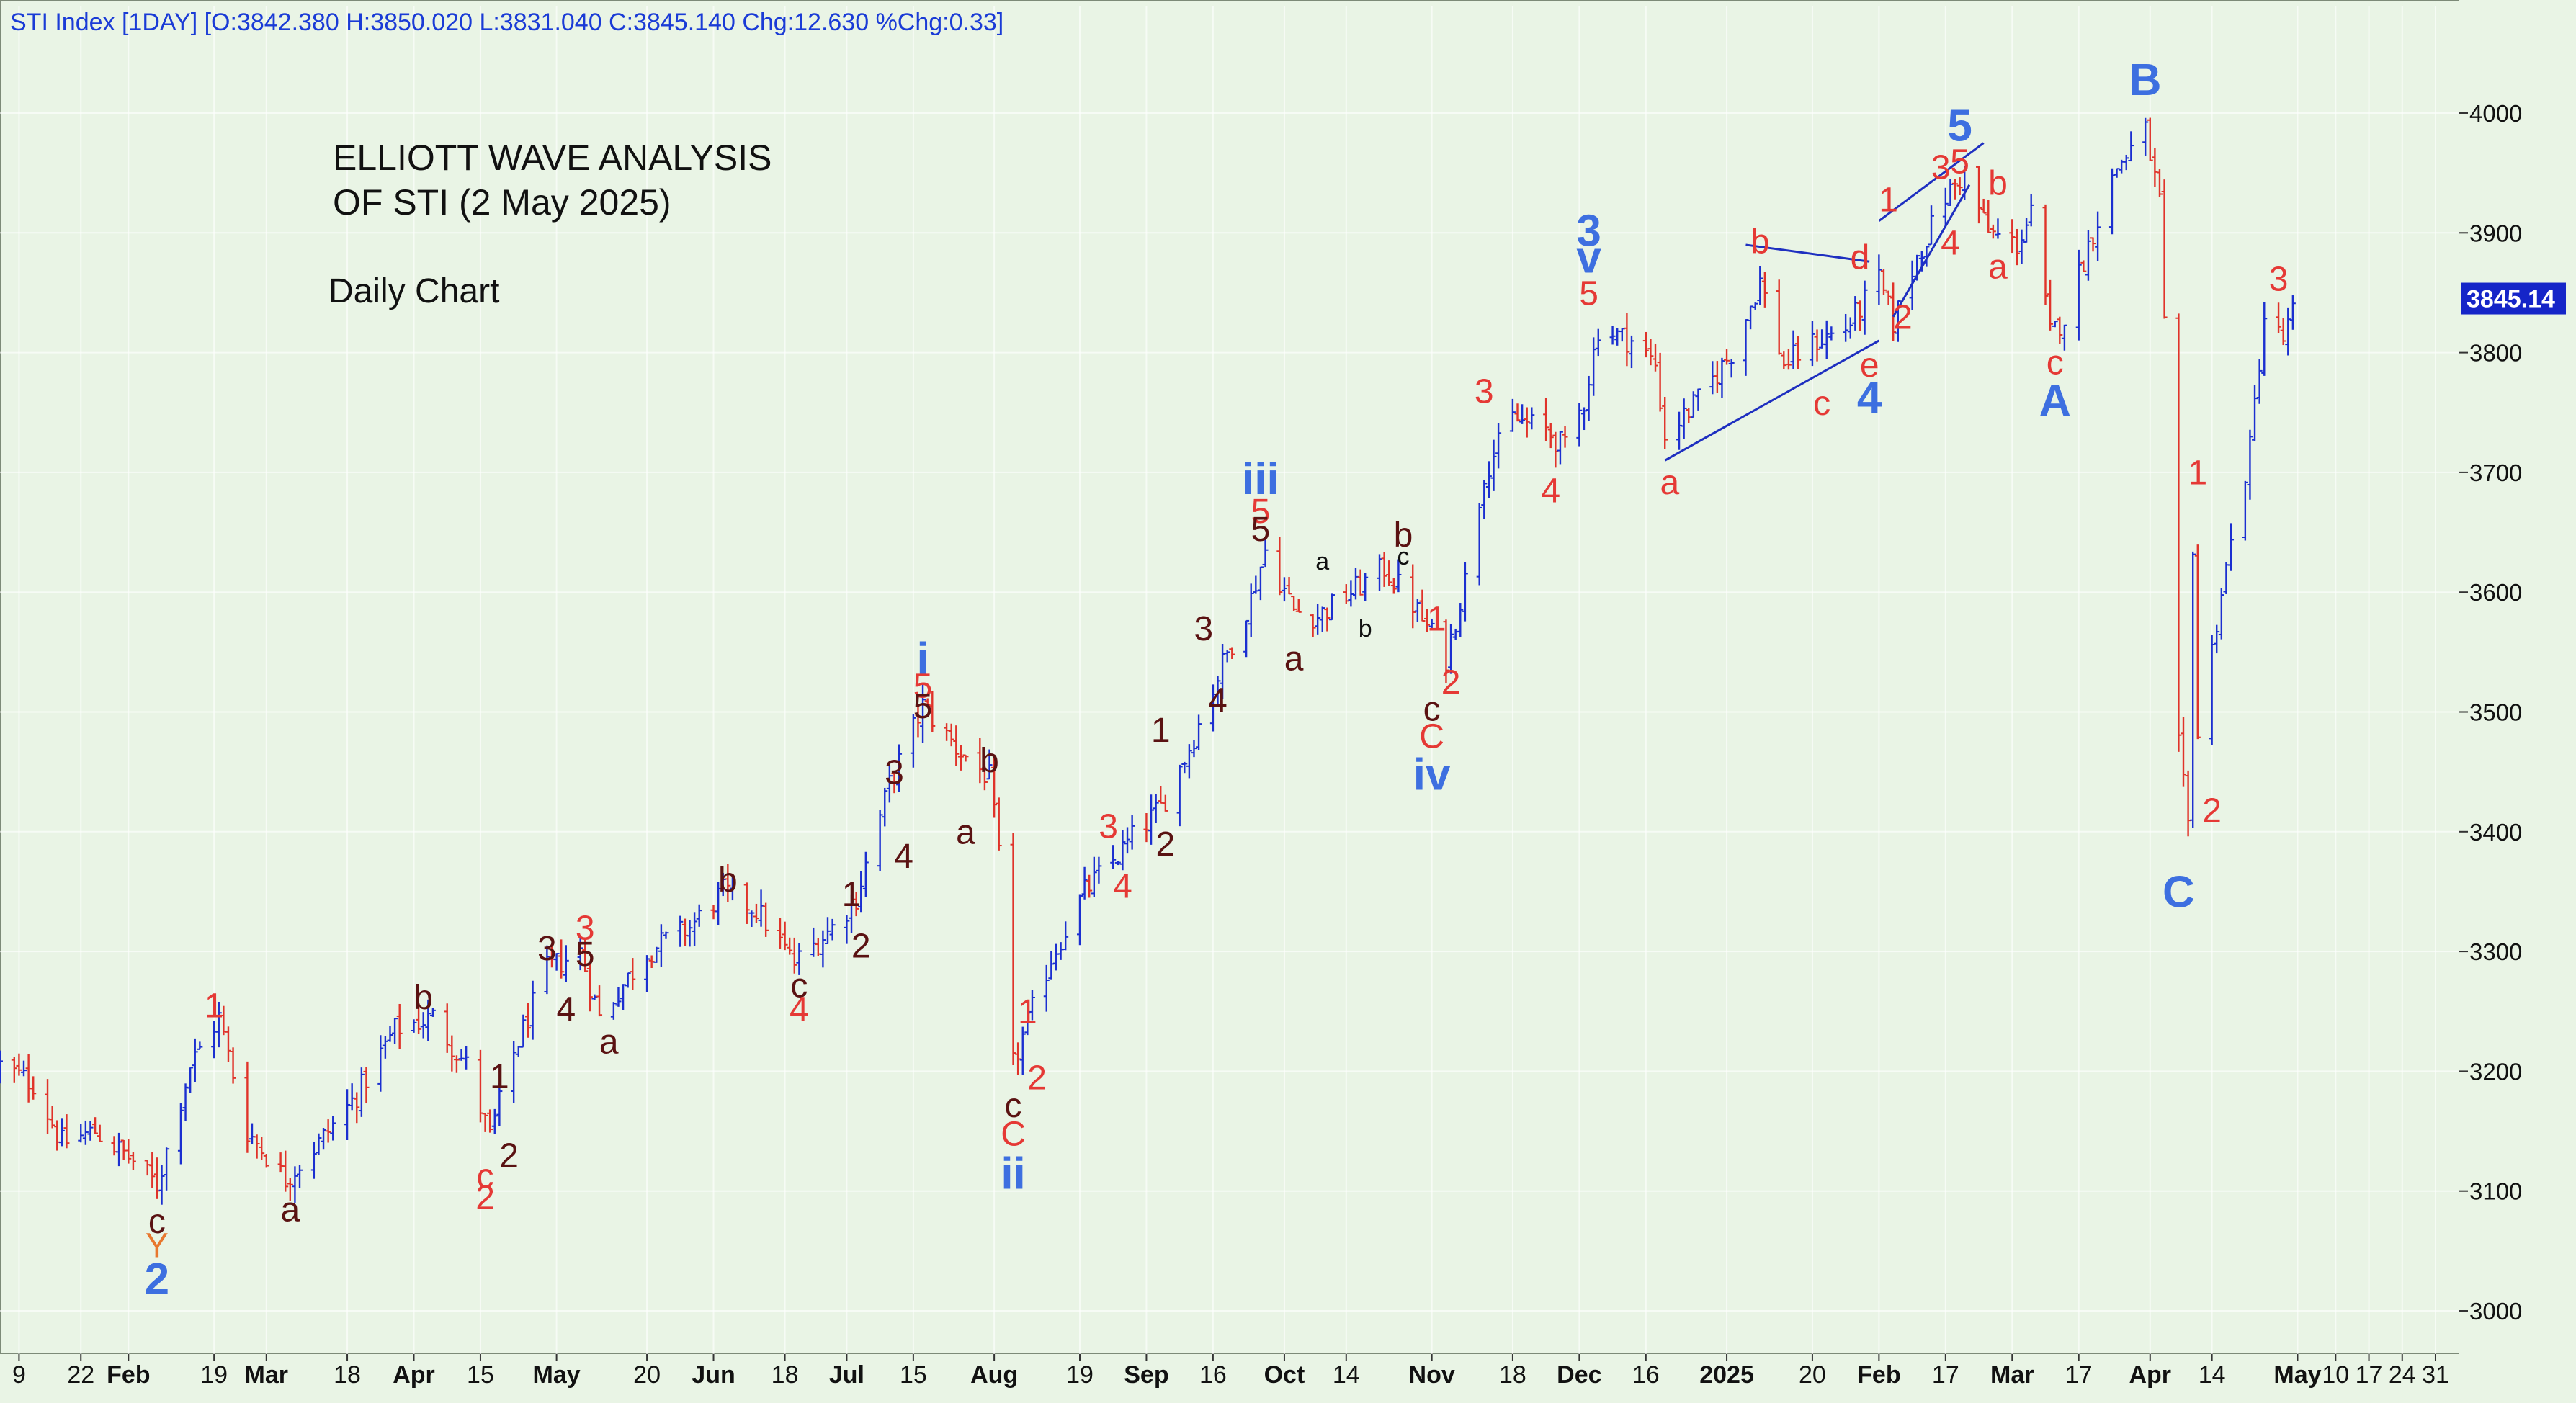  I want to click on price-tick-label: 3200, so click(2495, 1071).